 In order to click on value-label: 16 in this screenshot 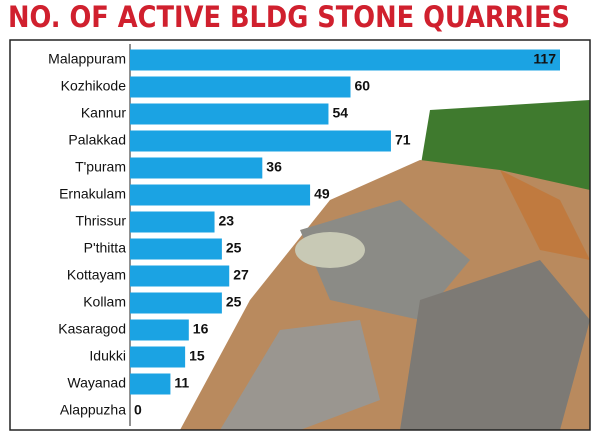, I will do `click(201, 329)`.